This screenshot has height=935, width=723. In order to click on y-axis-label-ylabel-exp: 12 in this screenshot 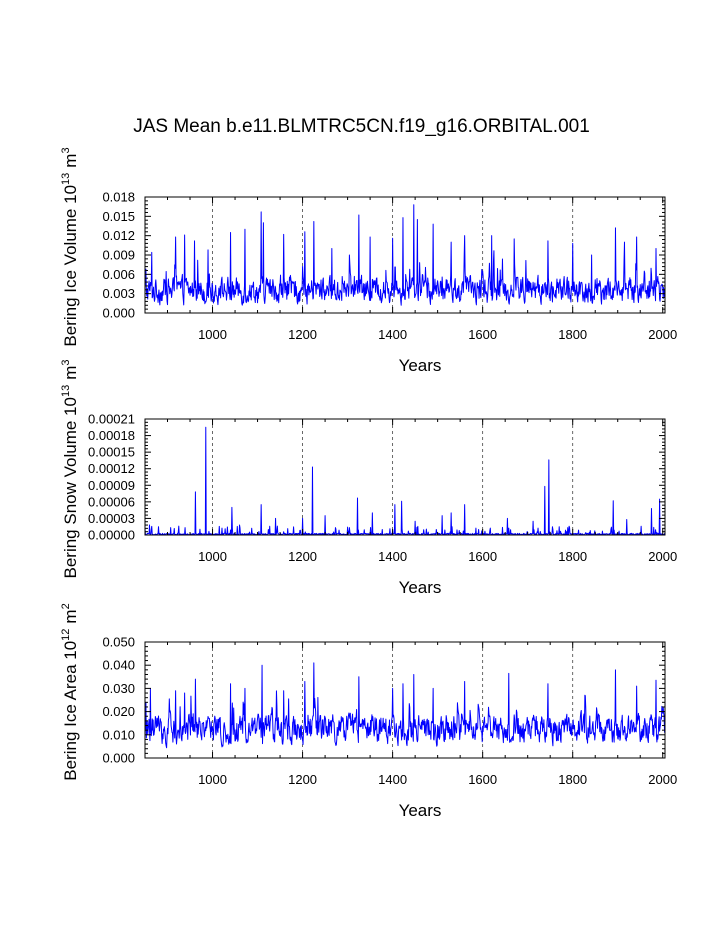, I will do `click(66, 635)`.